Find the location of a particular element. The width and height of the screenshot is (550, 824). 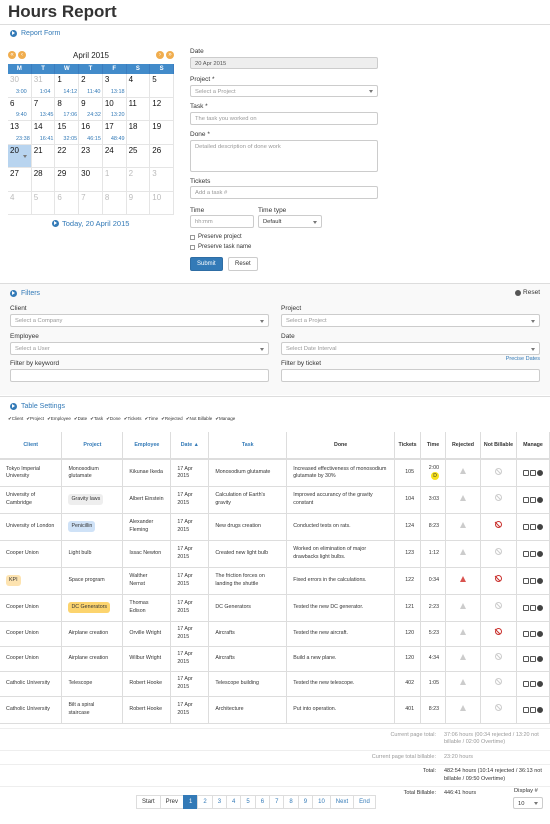

calendar-day: 7 13:45 is located at coordinates (43, 109).